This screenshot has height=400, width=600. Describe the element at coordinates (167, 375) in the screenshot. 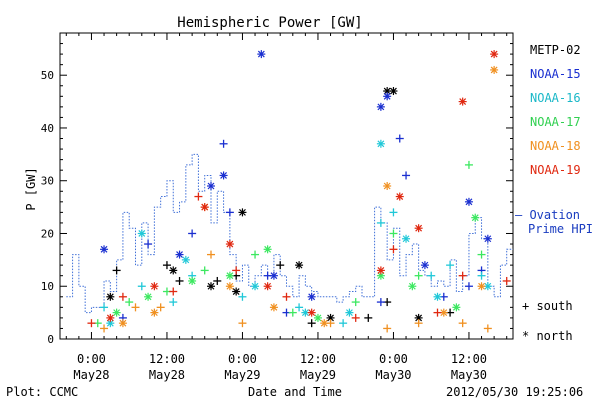

I see `x-tick-label-date: May28` at that location.